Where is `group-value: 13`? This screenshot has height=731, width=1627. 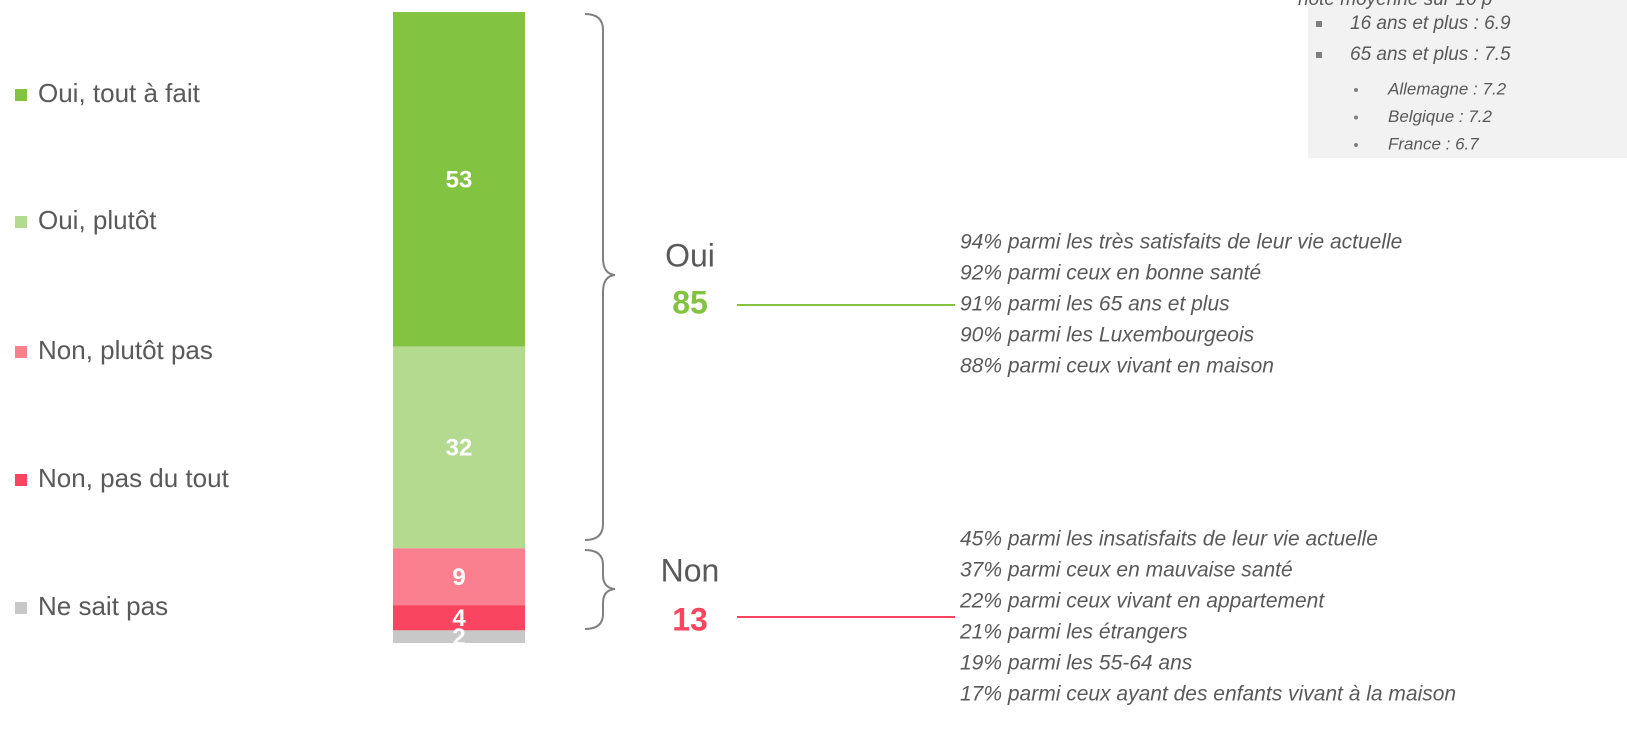
group-value: 13 is located at coordinates (690, 619).